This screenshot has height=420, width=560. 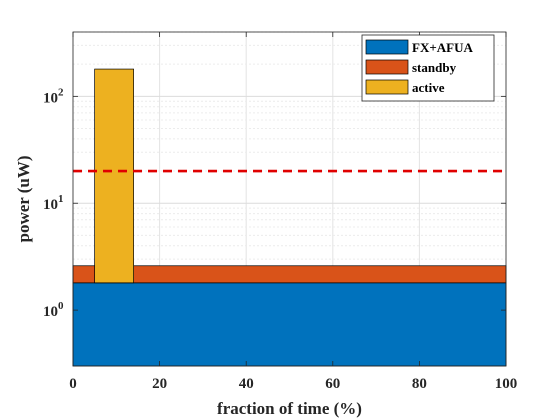 I want to click on y-axis-label: power (uW), so click(x=23, y=198).